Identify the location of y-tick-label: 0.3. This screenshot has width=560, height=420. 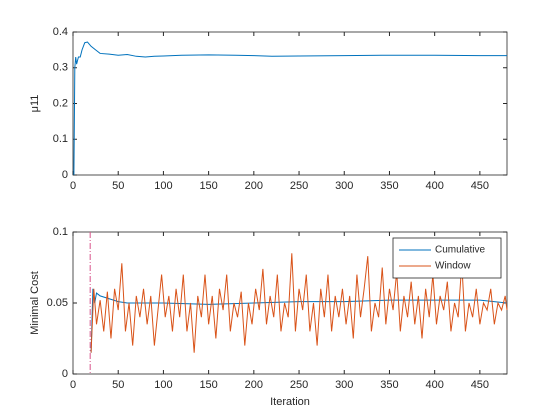
(60, 68).